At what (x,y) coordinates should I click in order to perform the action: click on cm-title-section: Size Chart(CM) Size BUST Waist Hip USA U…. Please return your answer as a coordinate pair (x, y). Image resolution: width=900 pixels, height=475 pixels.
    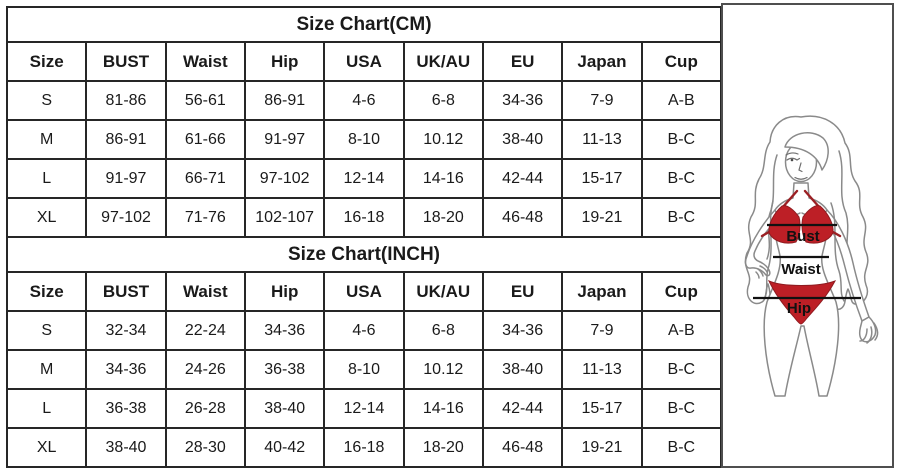
    Looking at the image, I should click on (364, 44).